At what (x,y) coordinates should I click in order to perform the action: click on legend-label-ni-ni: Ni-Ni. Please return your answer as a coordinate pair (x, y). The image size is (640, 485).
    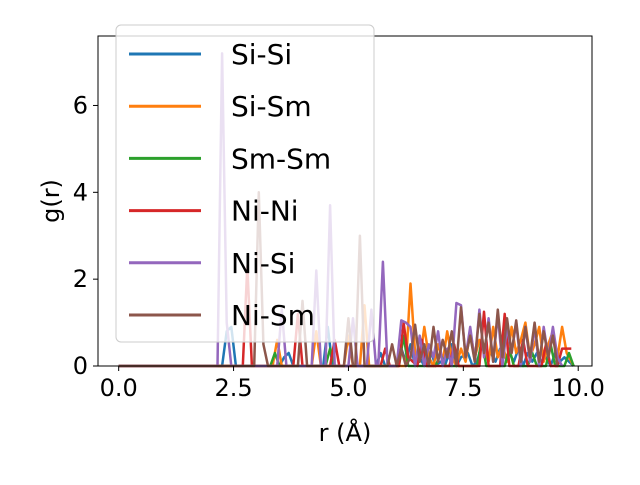
    Looking at the image, I should click on (265, 211).